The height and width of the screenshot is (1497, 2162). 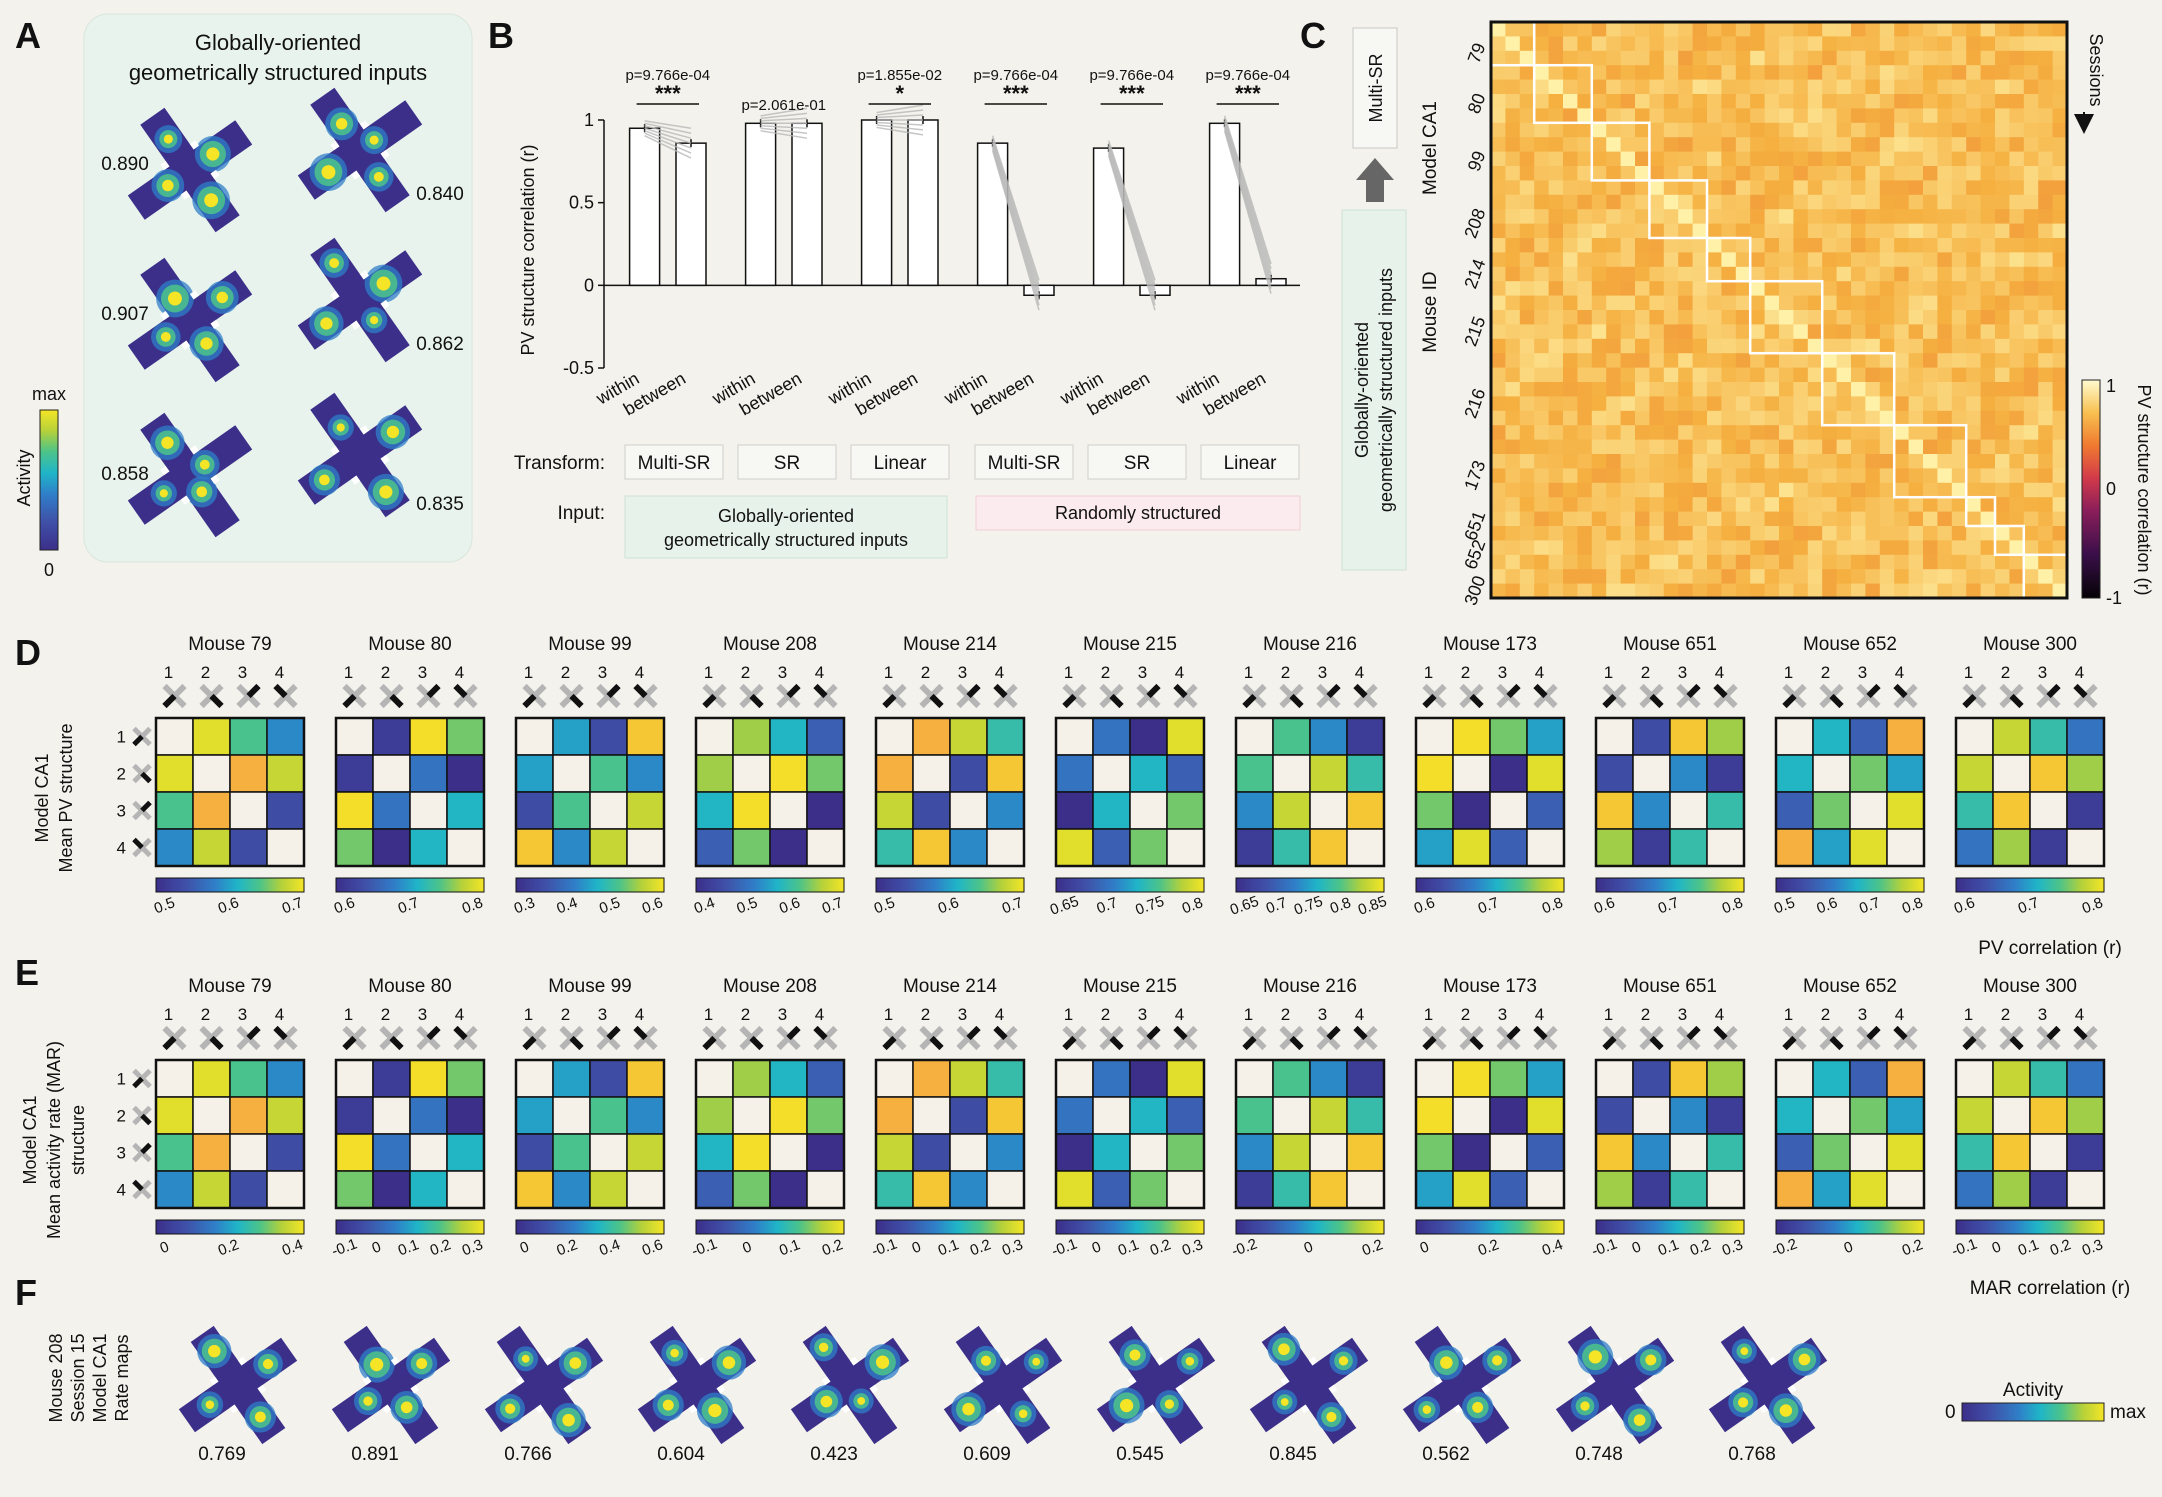 What do you see at coordinates (581, 203) in the screenshot?
I see `y-tick-label: 0.5` at bounding box center [581, 203].